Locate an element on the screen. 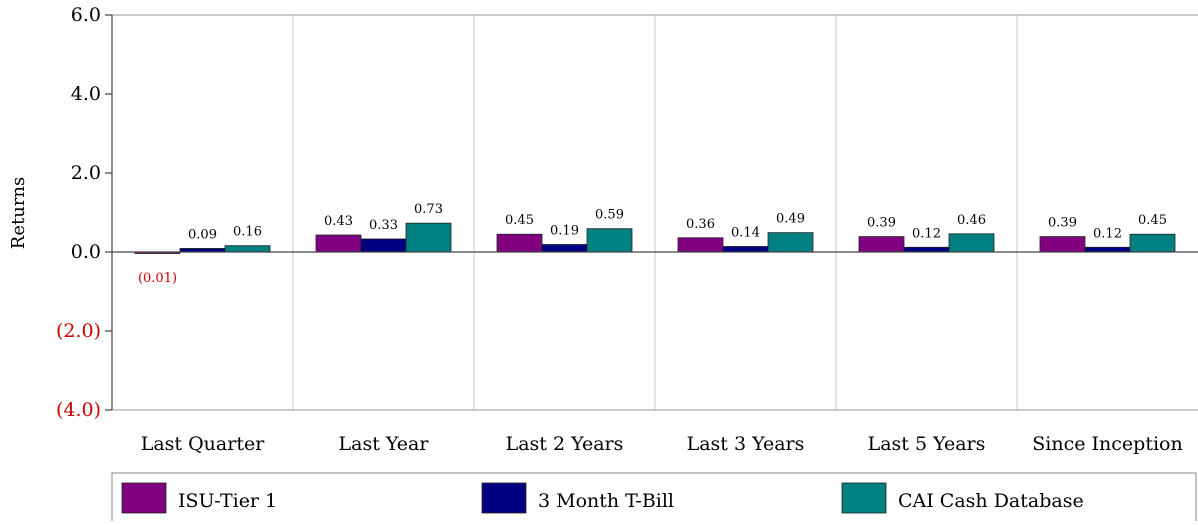 This screenshot has height=525, width=1198. data-label: 0.09 is located at coordinates (202, 234).